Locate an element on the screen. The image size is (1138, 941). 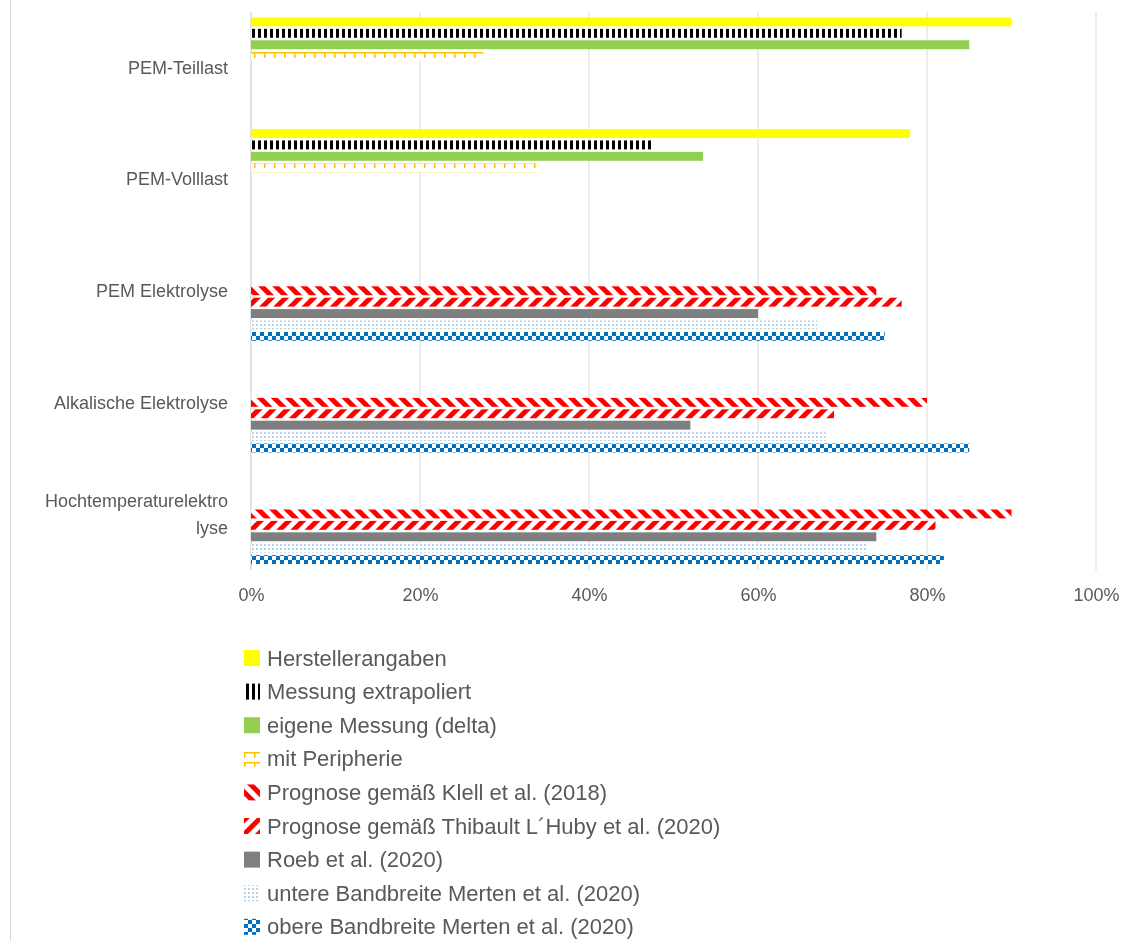
y-tick-label: PEM Elektrolyse is located at coordinates (161, 291).